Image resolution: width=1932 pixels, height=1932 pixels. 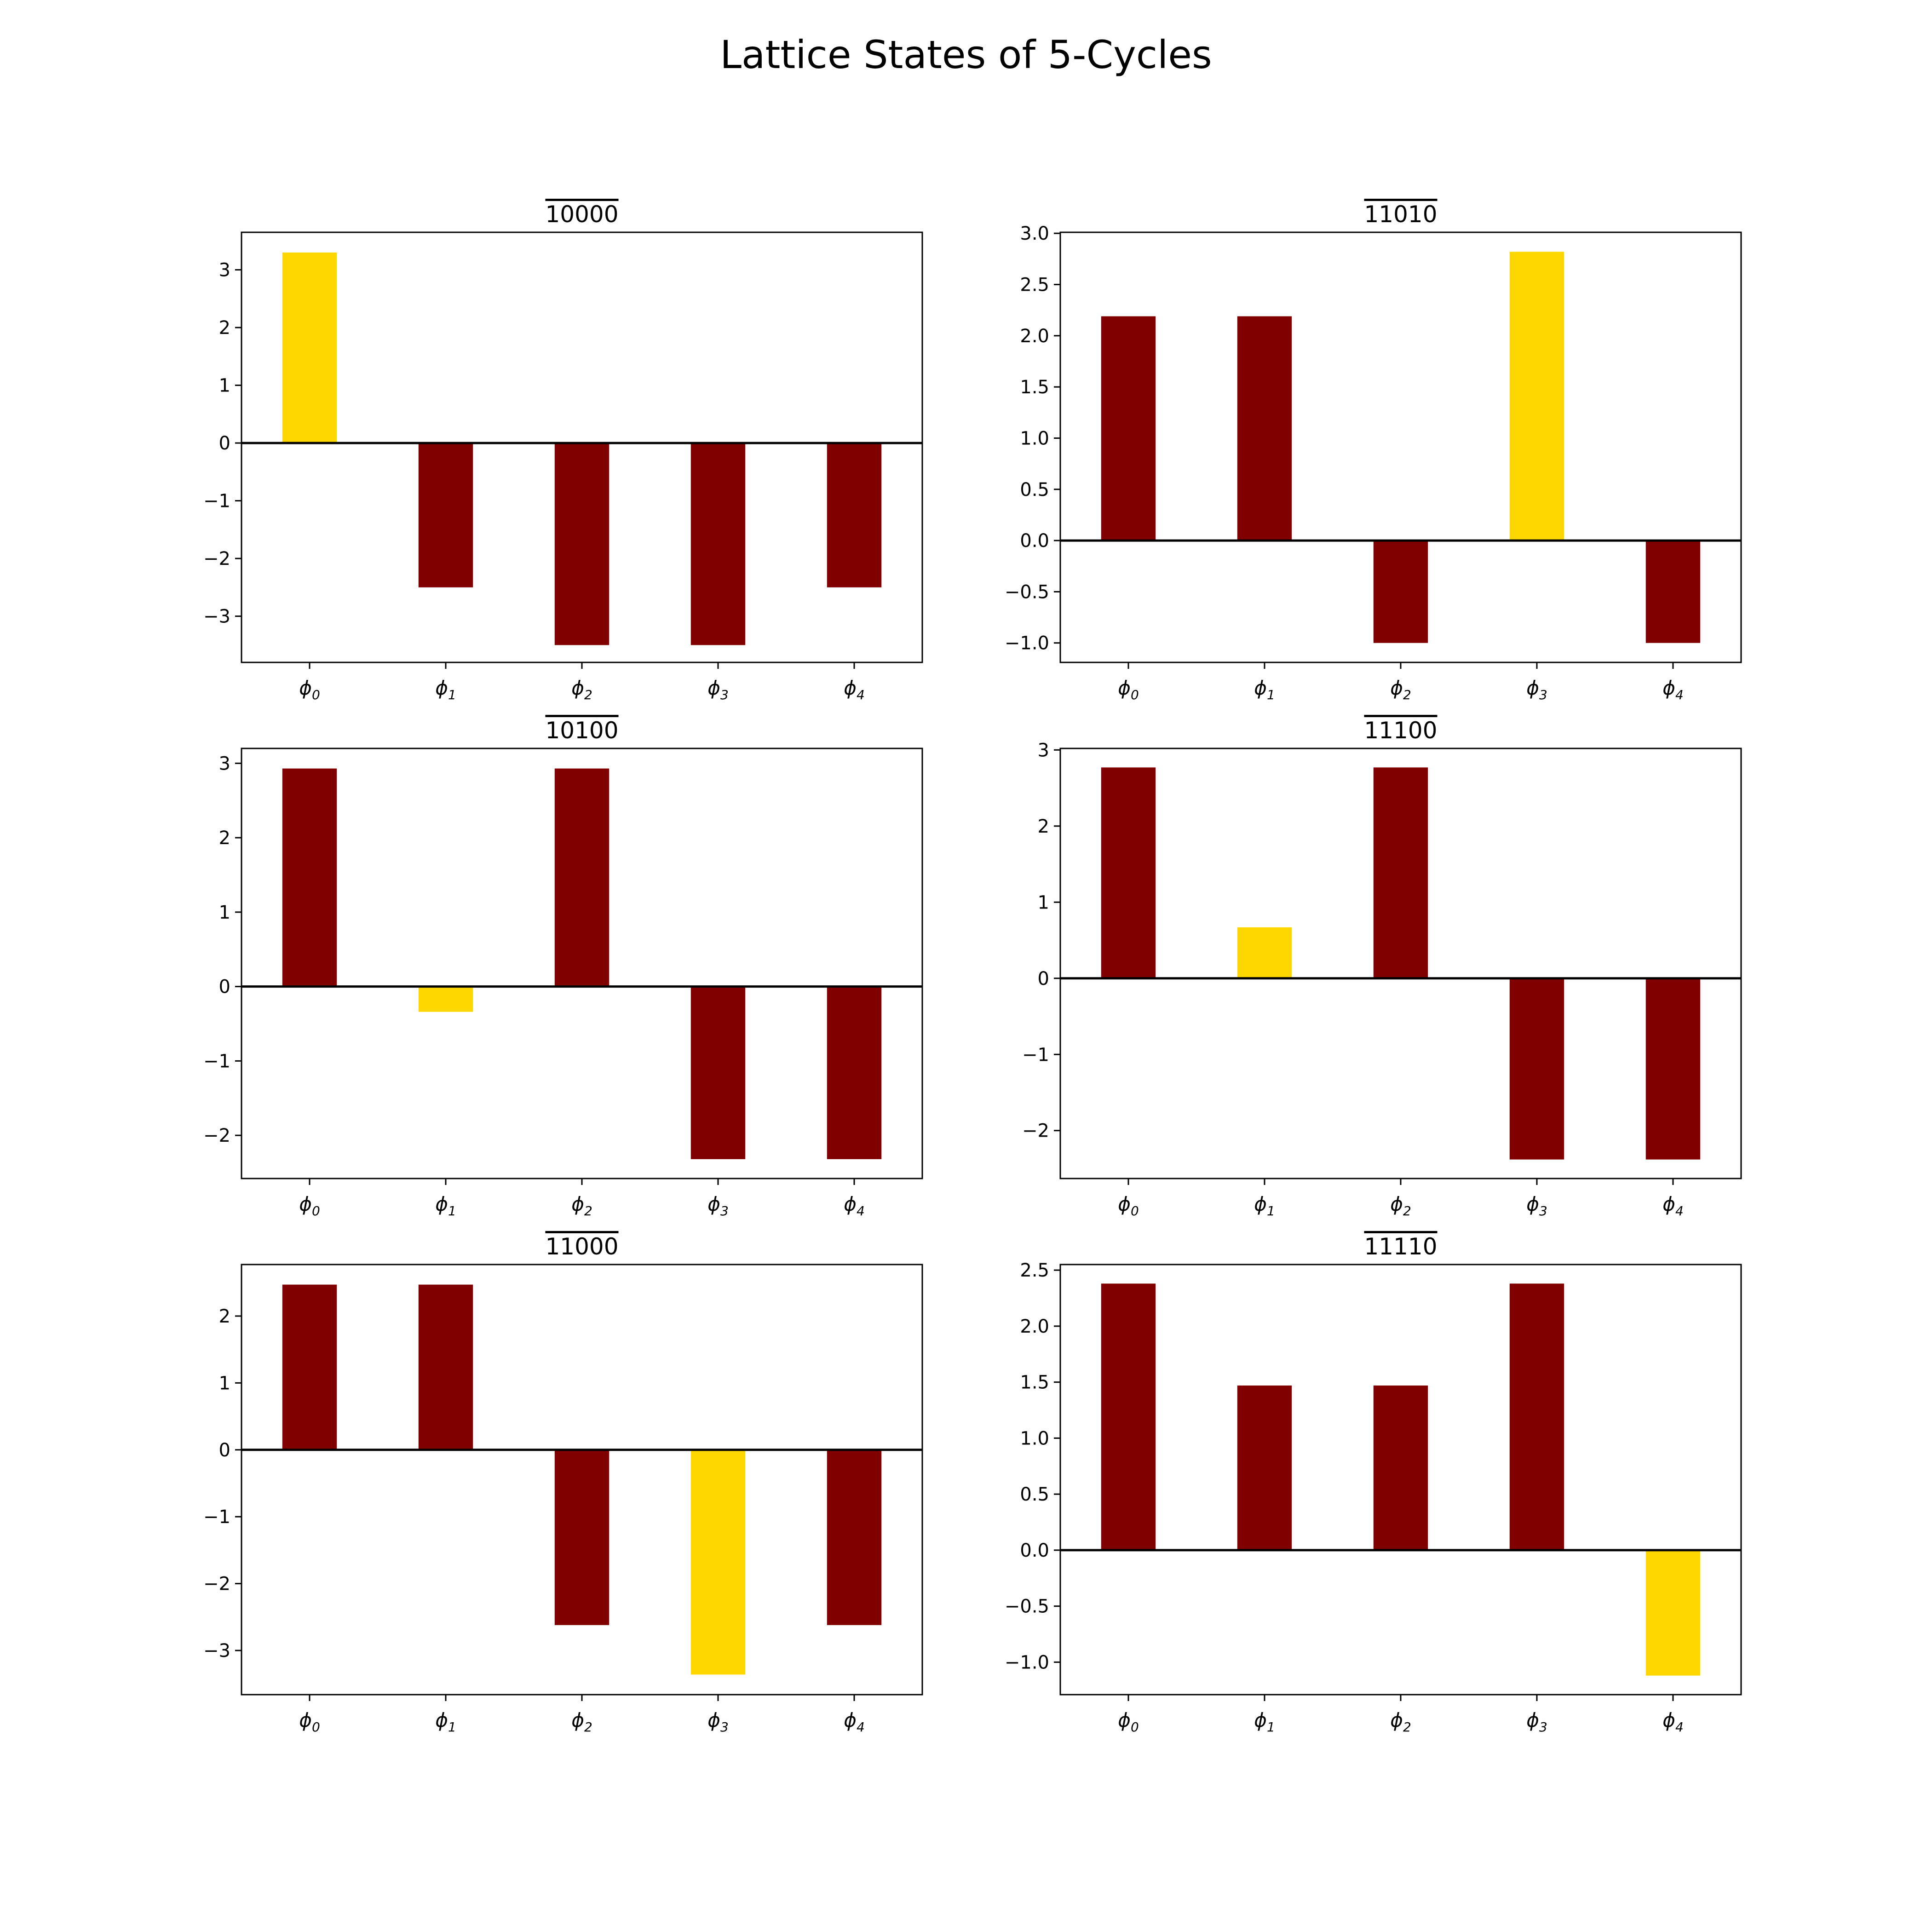 I want to click on subplot-title: 11010, so click(x=1400, y=214).